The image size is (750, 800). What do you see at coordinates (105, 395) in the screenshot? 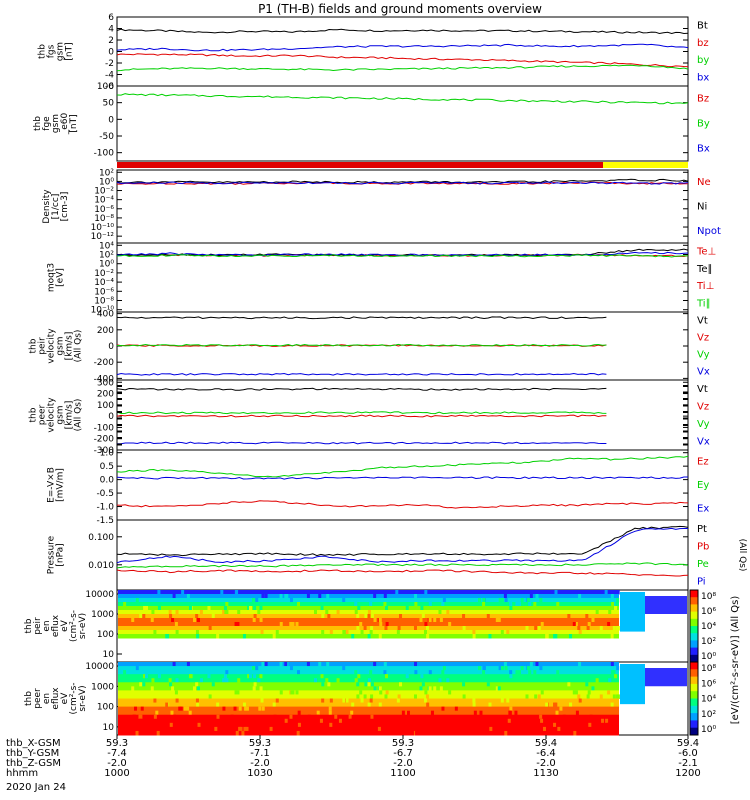
I see `y-tick-label: 200` at bounding box center [105, 395].